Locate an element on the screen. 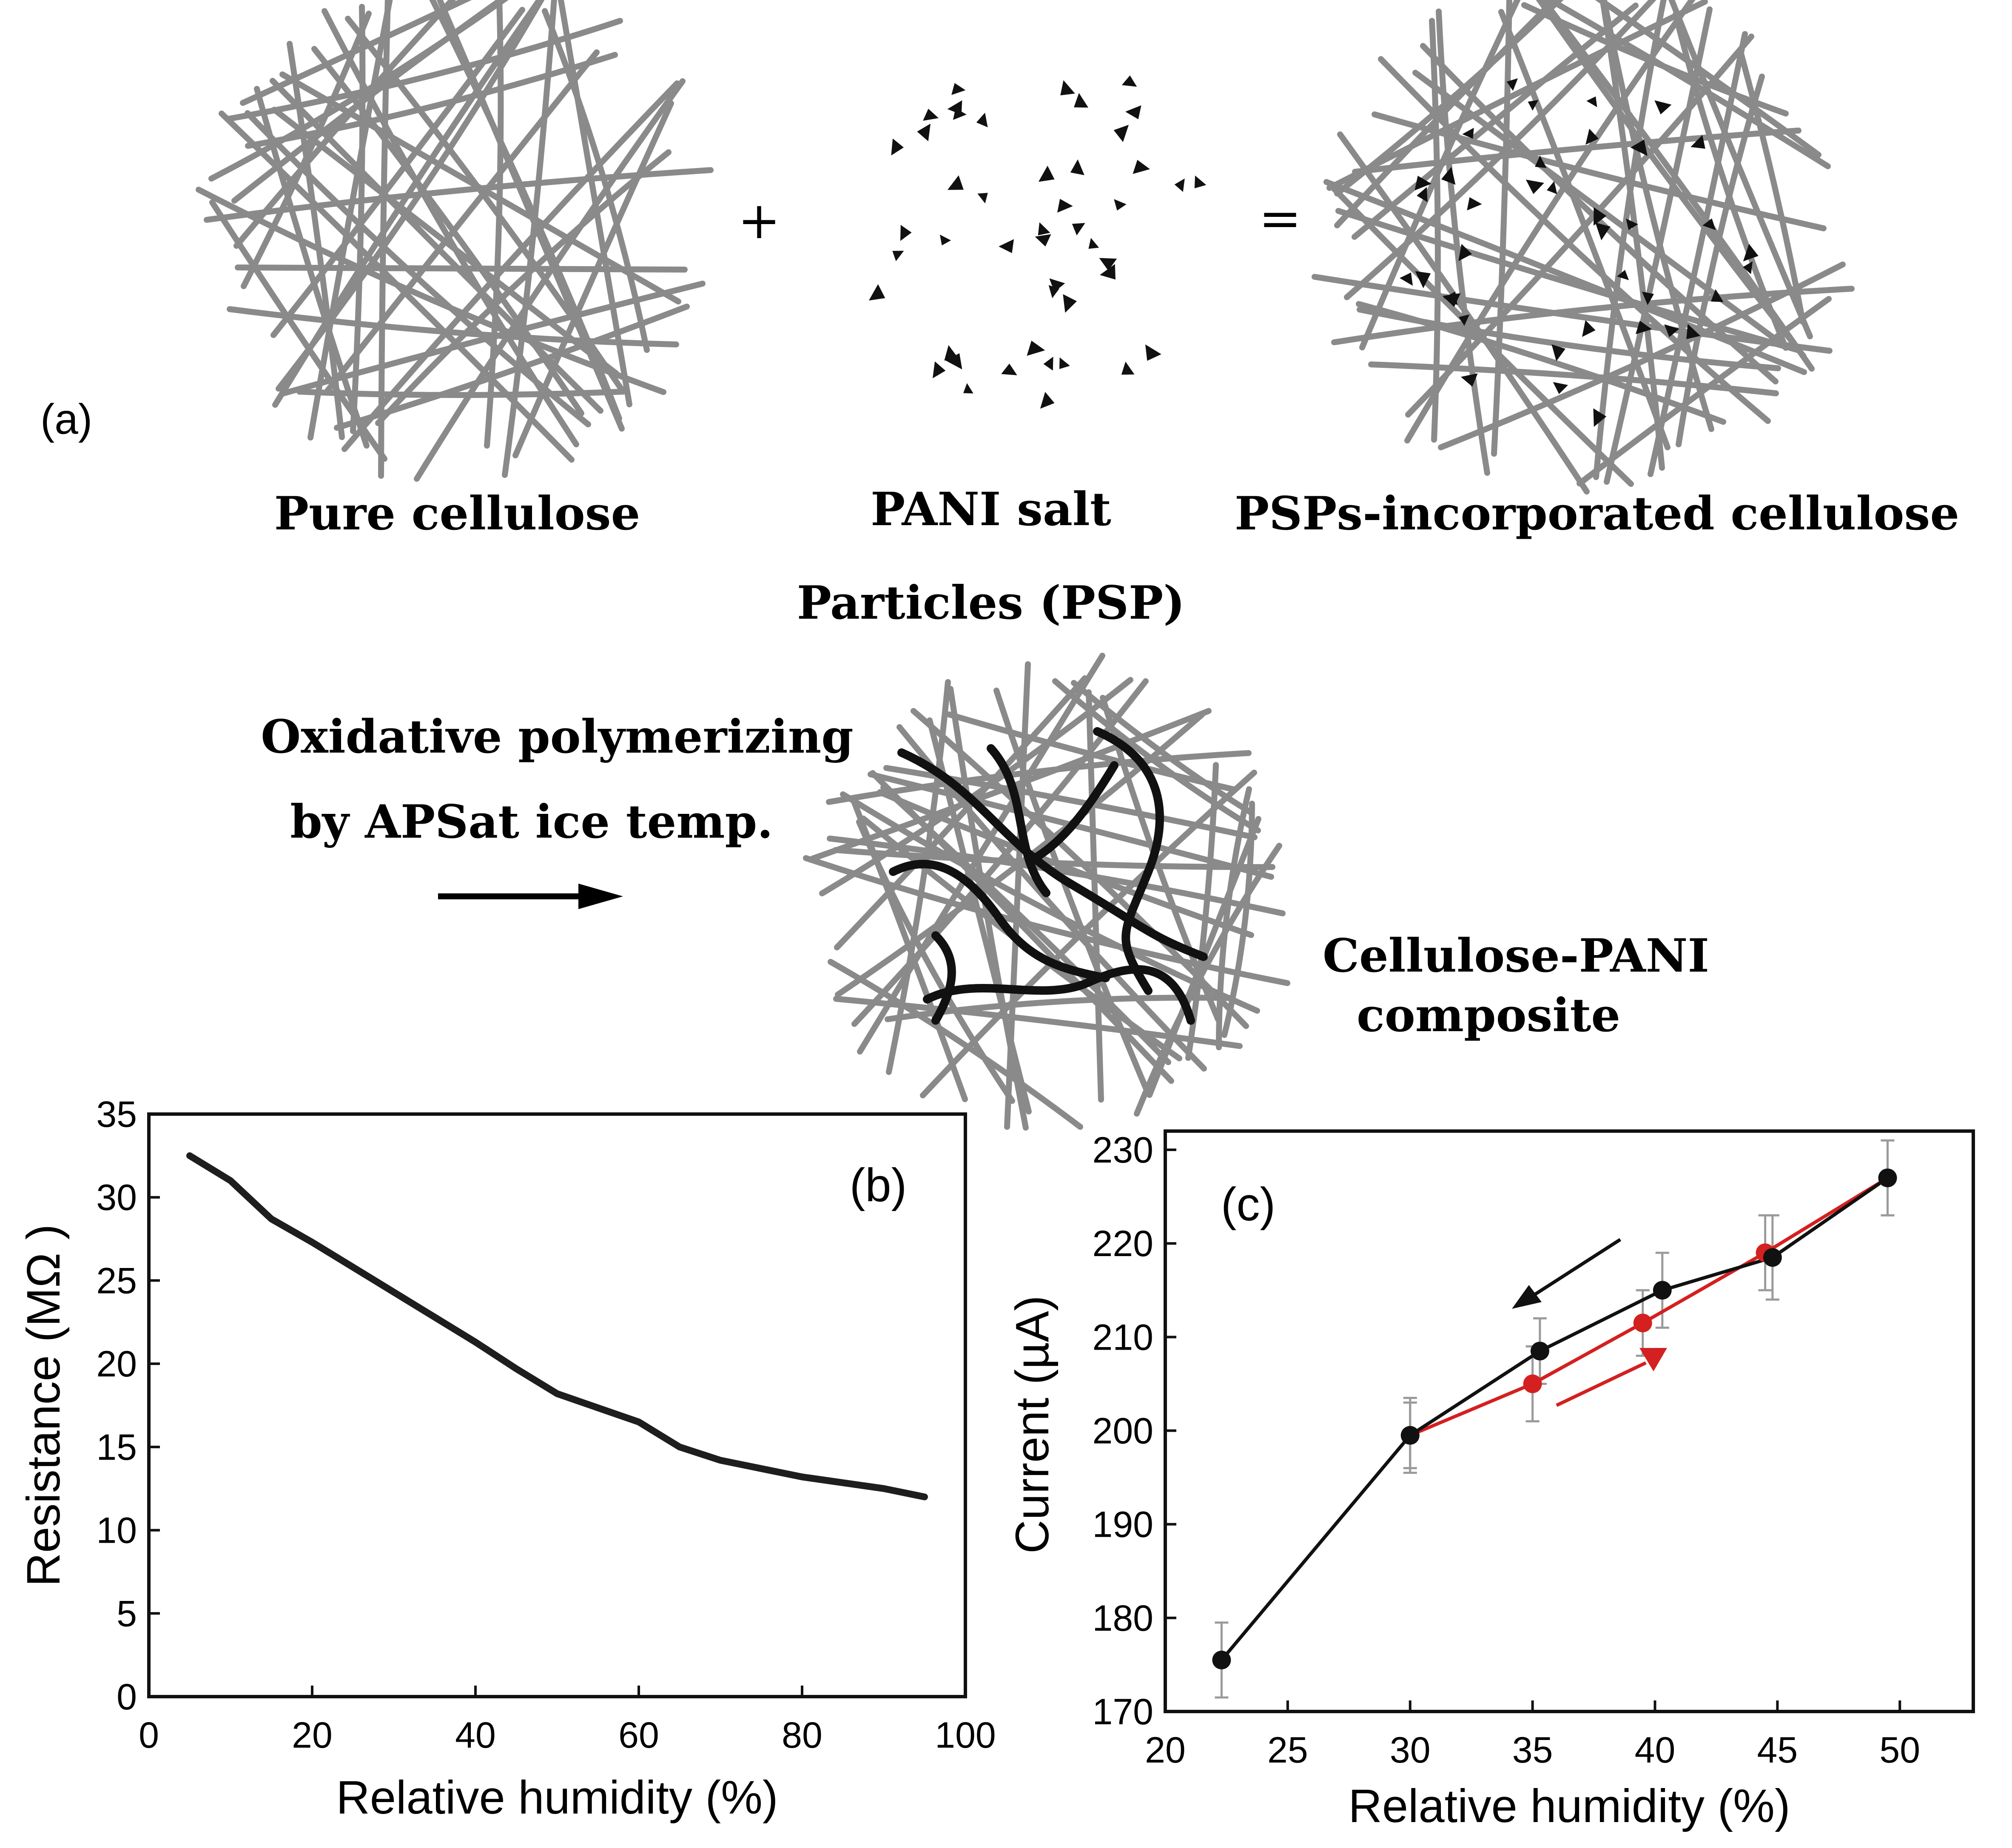  series-c is located at coordinates (1554, 1419).